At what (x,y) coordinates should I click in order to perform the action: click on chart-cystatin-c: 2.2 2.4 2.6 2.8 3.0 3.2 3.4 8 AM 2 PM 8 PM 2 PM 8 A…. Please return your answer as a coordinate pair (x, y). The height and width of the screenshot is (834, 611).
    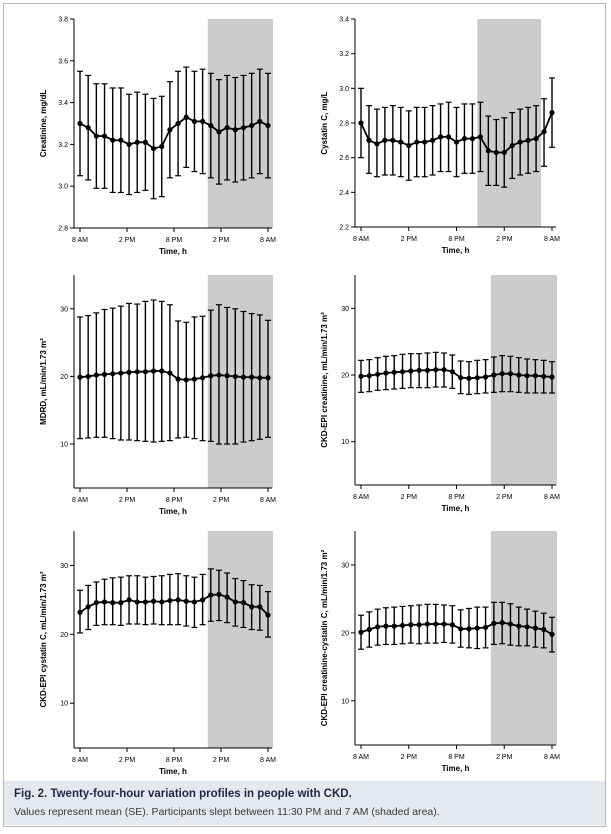
    Looking at the image, I should click on (440, 136).